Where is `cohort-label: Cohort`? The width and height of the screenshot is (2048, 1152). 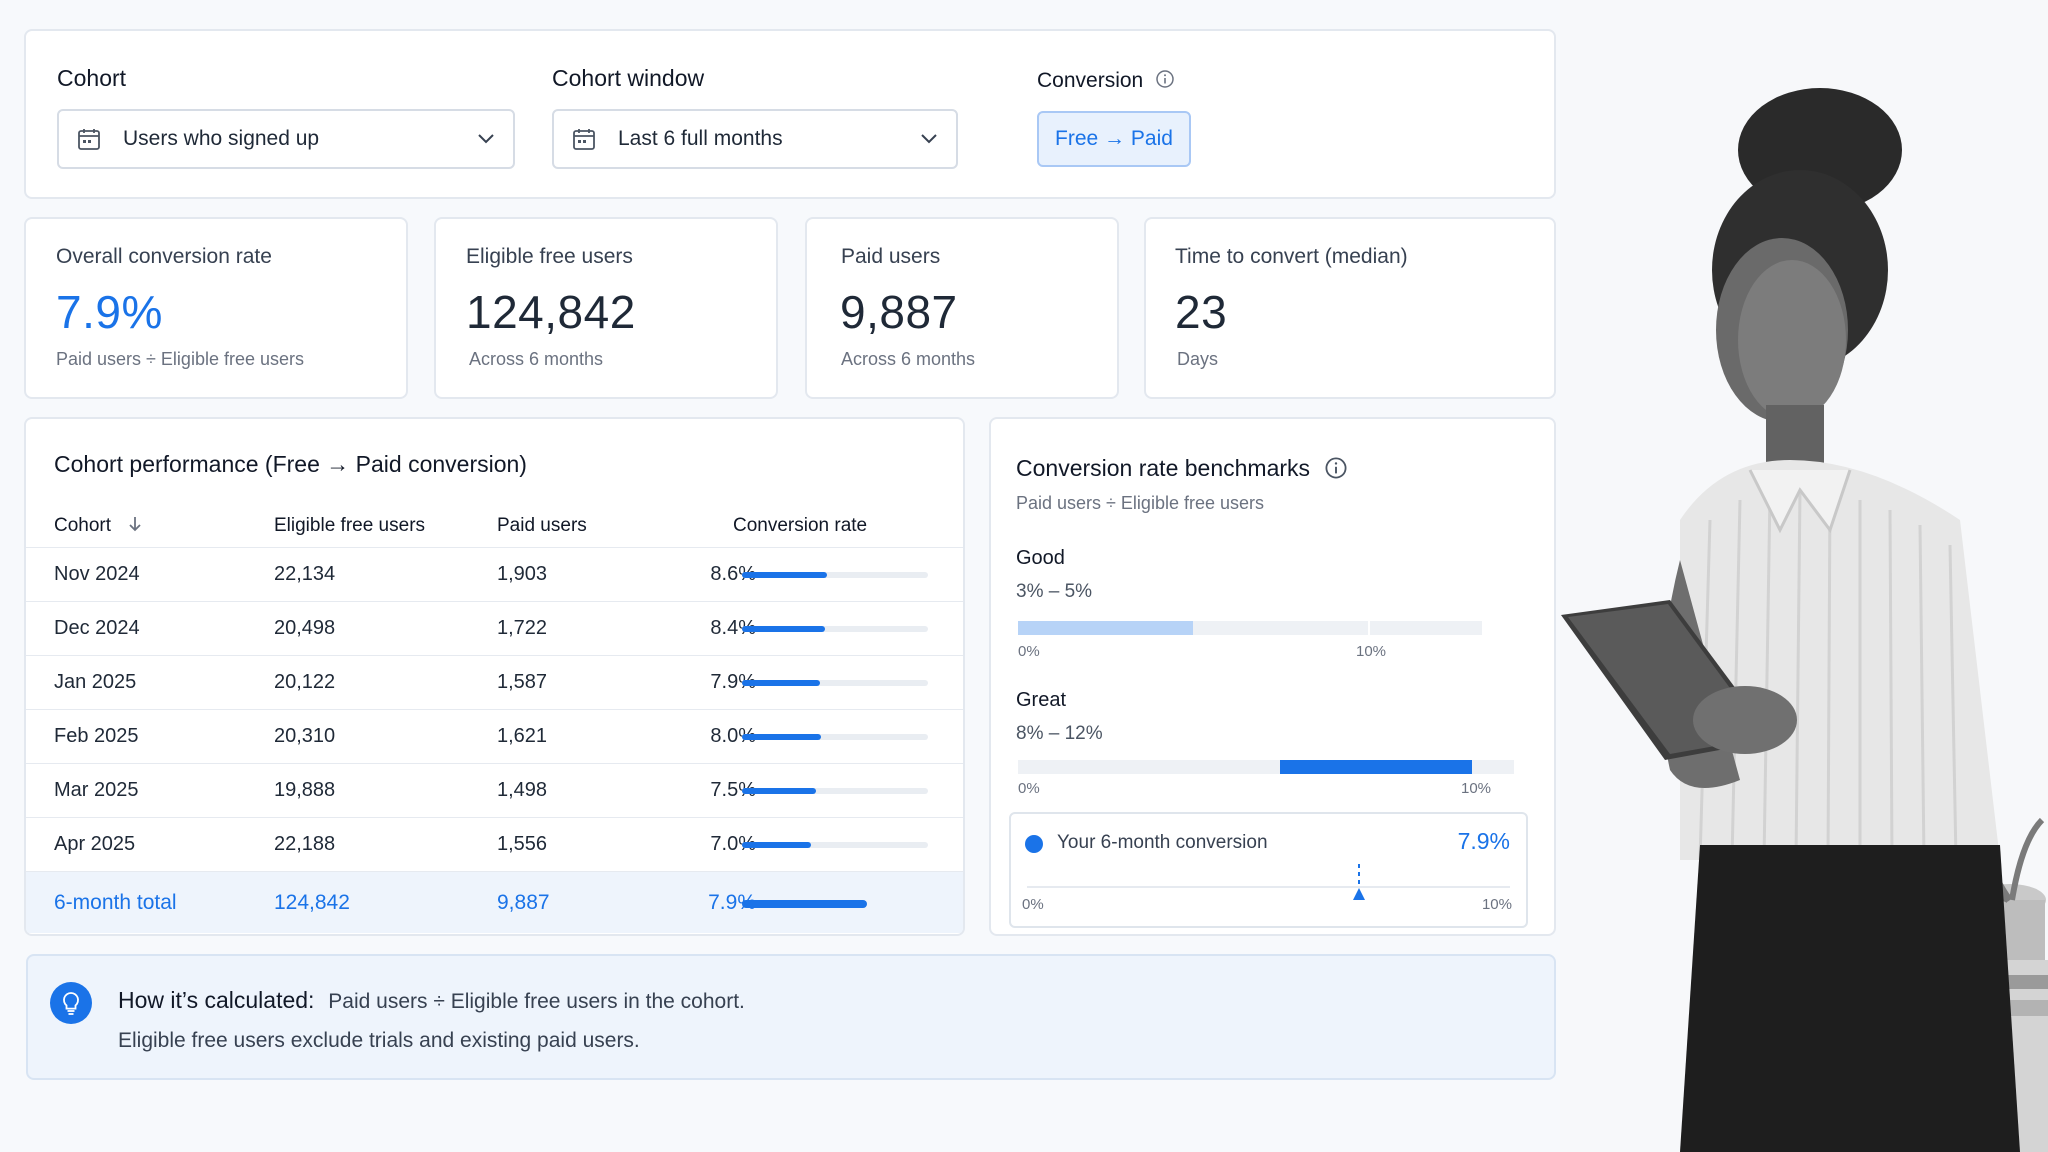
cohort-label: Cohort is located at coordinates (92, 78).